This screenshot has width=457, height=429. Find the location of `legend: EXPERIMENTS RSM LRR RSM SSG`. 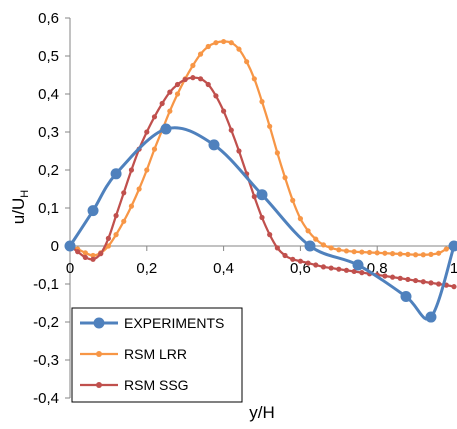

legend: EXPERIMENTS RSM LRR RSM SSG is located at coordinates (157, 355).